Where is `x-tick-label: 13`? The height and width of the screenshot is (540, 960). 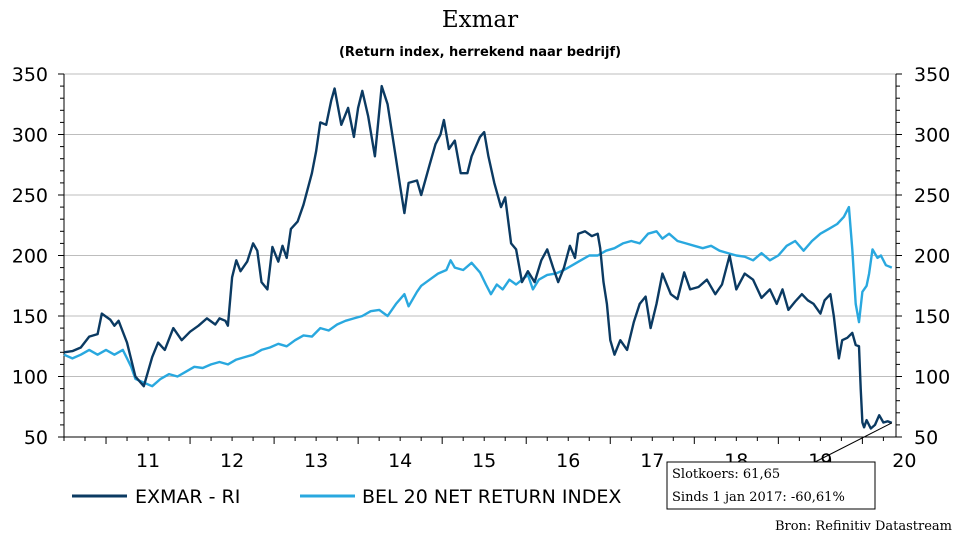 x-tick-label: 13 is located at coordinates (316, 461).